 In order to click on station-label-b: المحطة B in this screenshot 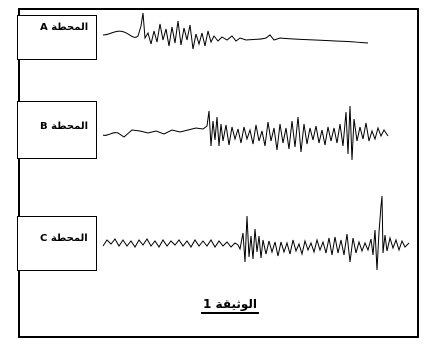, I will do `click(64, 126)`.